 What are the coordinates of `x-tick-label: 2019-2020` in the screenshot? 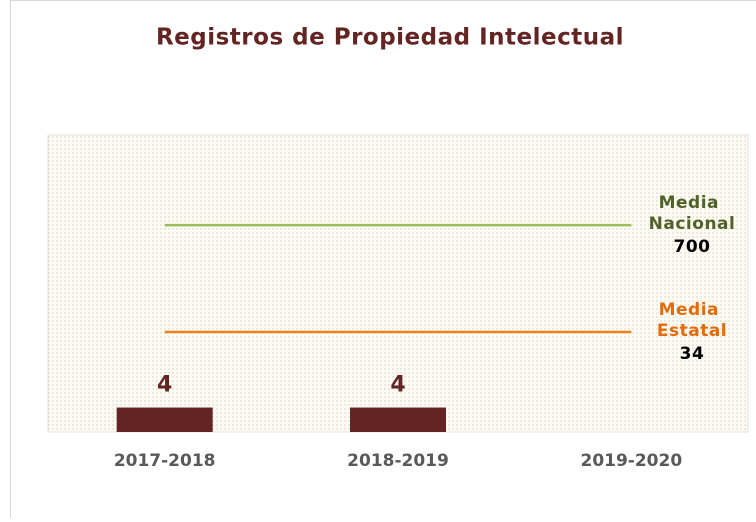 It's located at (631, 461).